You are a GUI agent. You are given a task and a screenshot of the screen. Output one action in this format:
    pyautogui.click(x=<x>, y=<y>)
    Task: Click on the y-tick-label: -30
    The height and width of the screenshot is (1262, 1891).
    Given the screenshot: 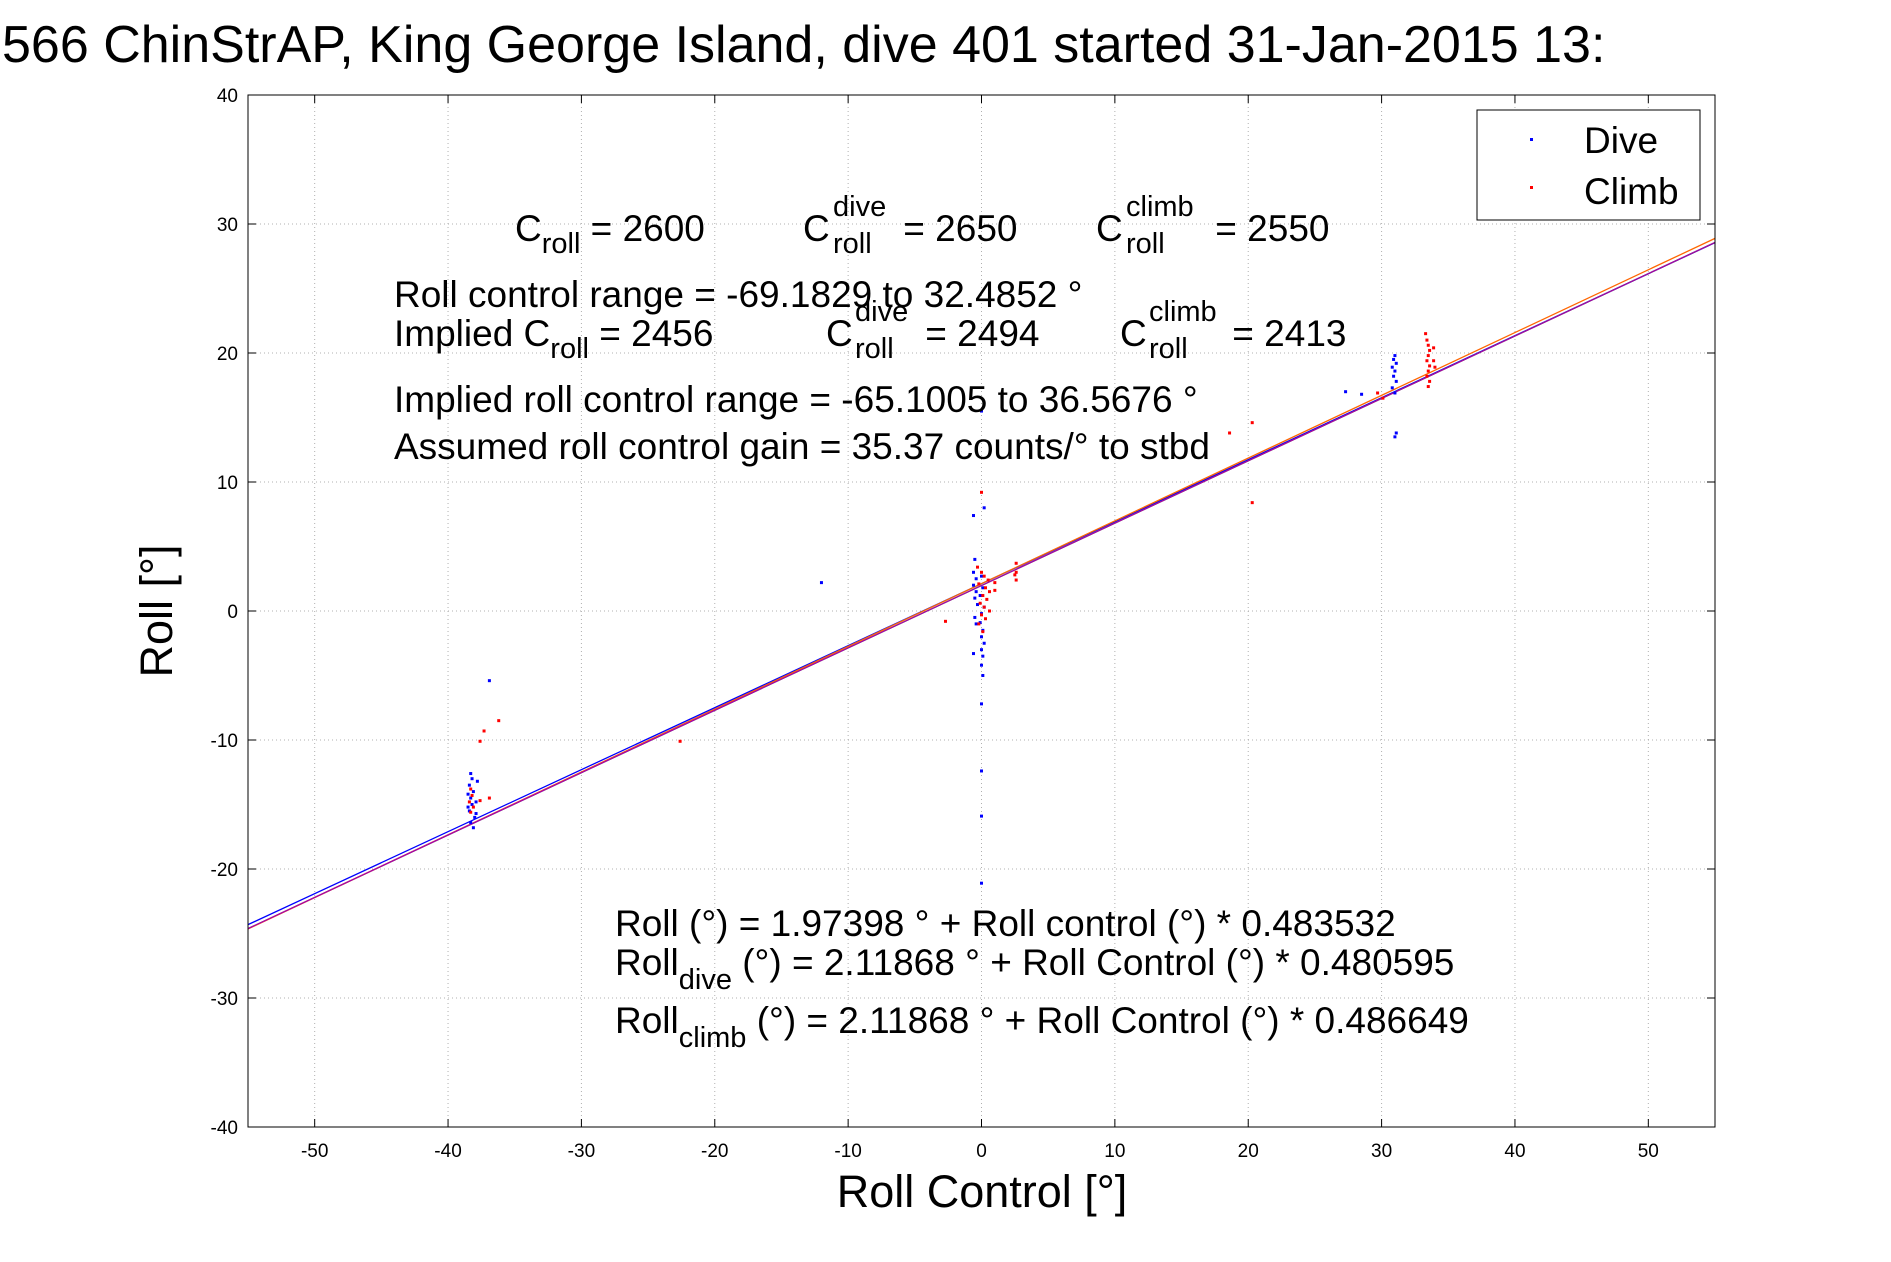 What is the action you would take?
    pyautogui.click(x=224, y=999)
    